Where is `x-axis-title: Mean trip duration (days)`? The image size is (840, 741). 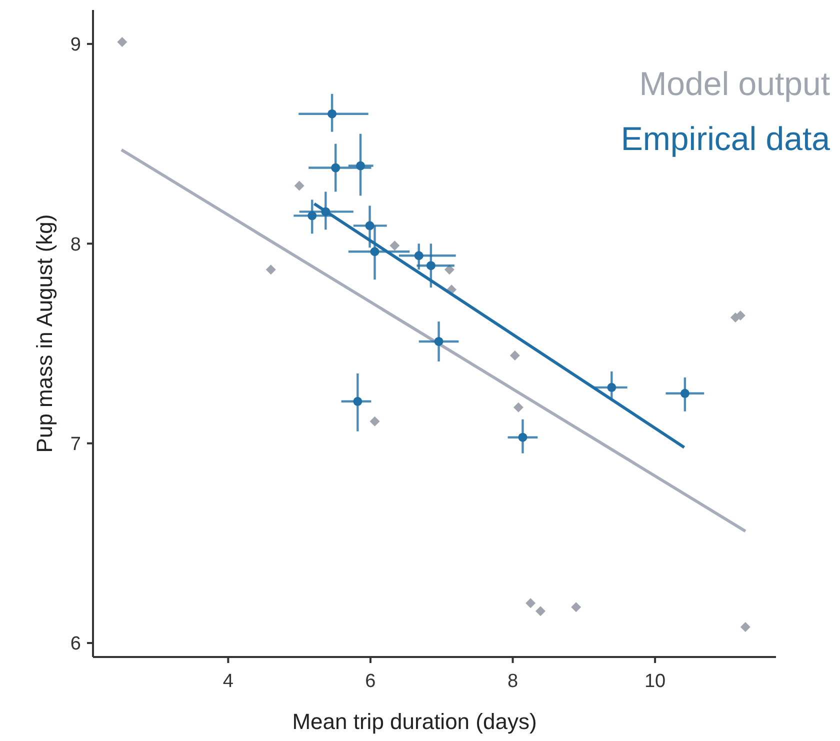
x-axis-title: Mean trip duration (days) is located at coordinates (414, 721).